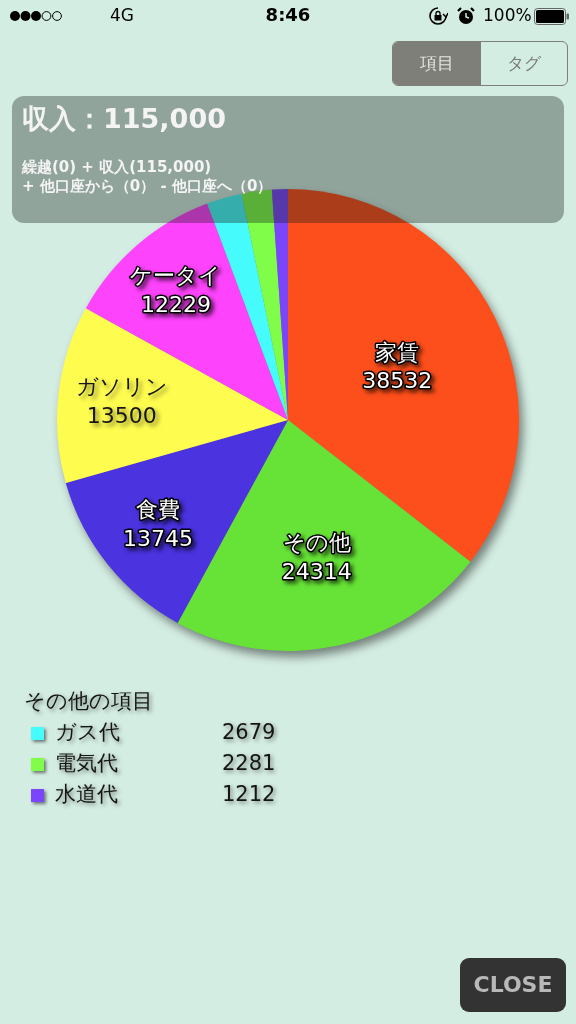  I want to click on slice-label: 食費, so click(158, 510).